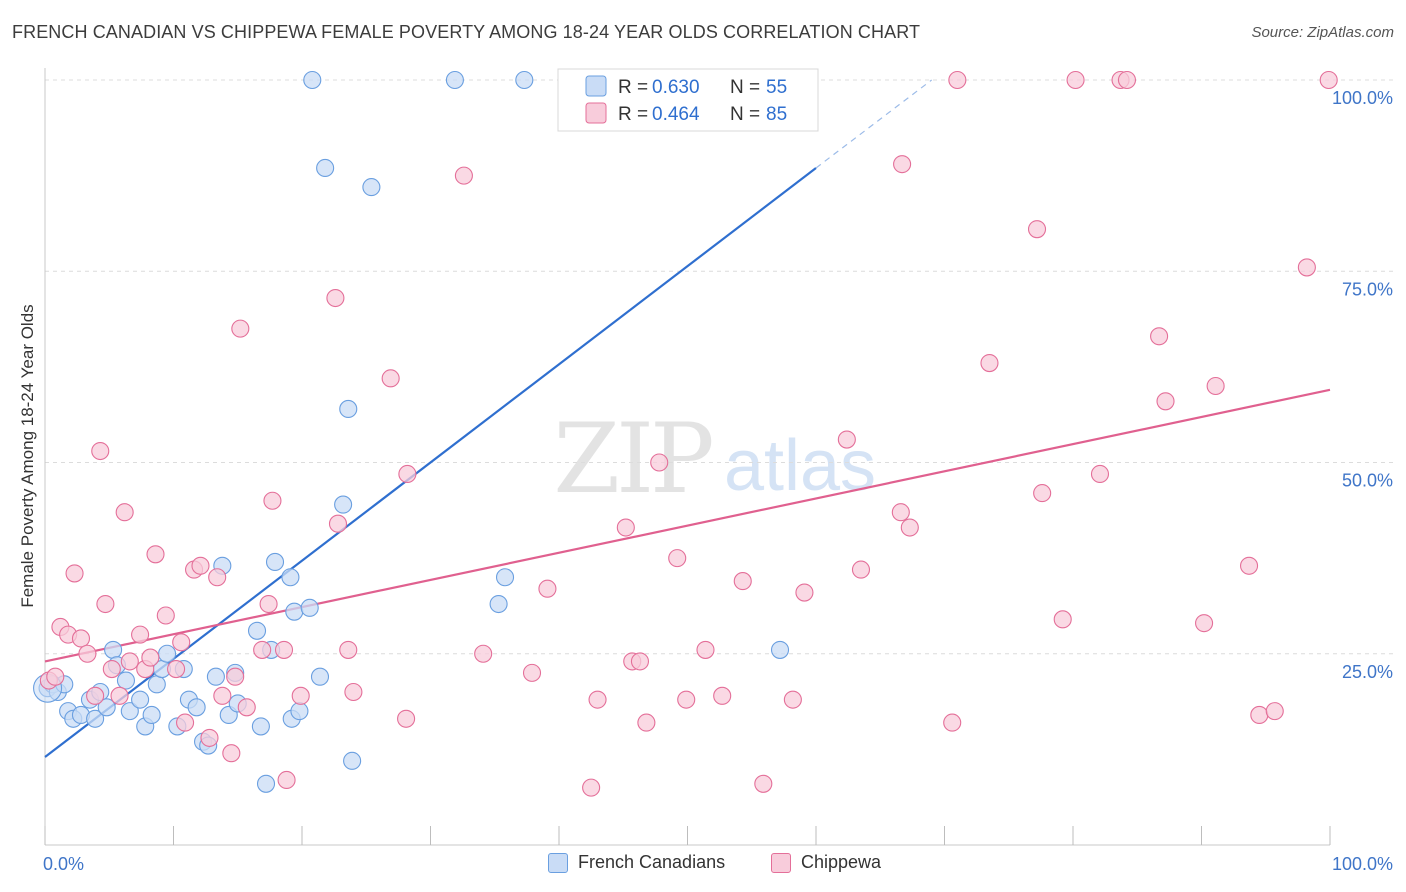  I want to click on y-tick-label-3: 100.0%, so click(1362, 98).